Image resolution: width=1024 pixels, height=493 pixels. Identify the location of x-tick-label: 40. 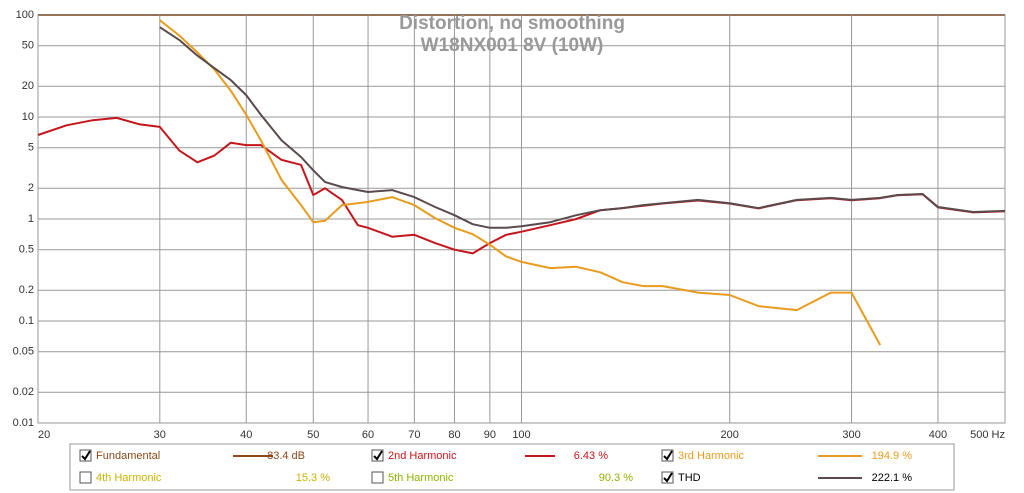
(246, 435).